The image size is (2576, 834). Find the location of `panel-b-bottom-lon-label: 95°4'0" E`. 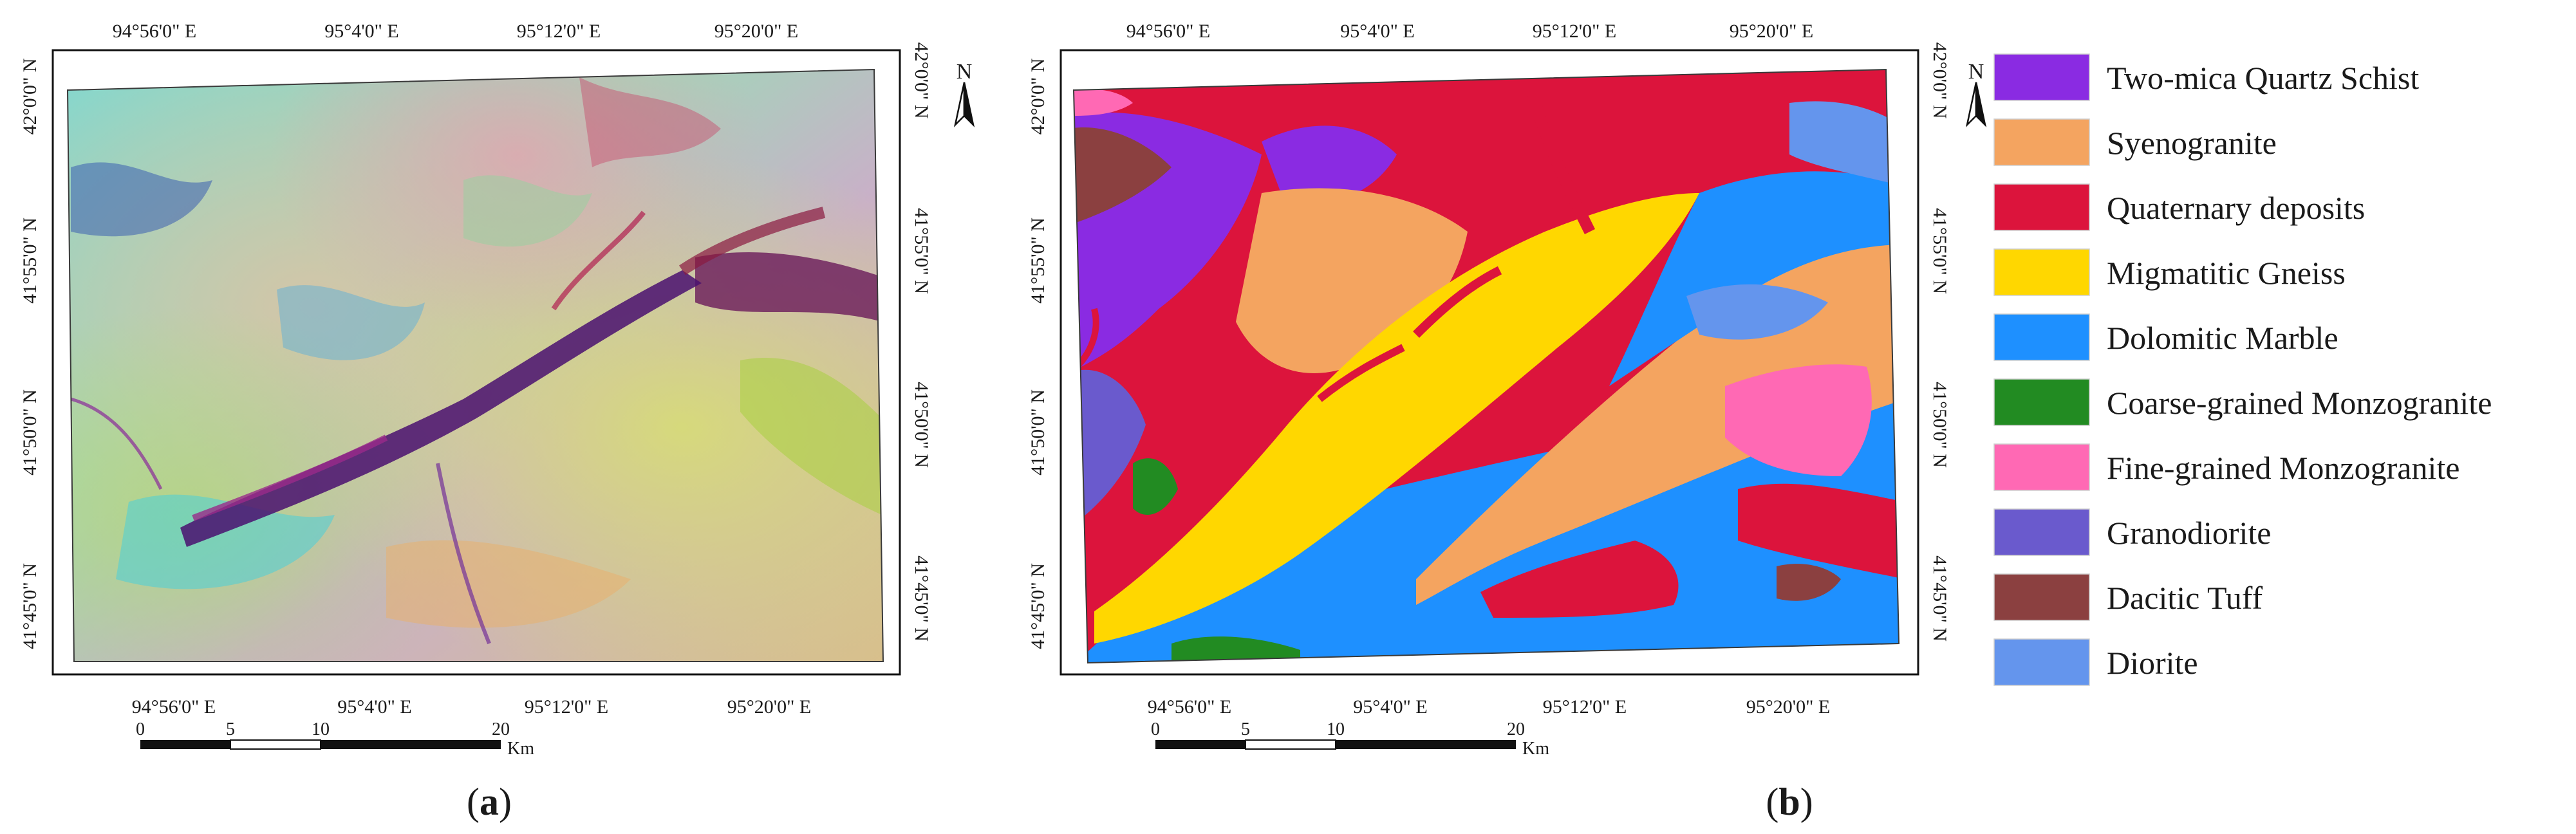

panel-b-bottom-lon-label: 95°4'0" E is located at coordinates (1390, 707).